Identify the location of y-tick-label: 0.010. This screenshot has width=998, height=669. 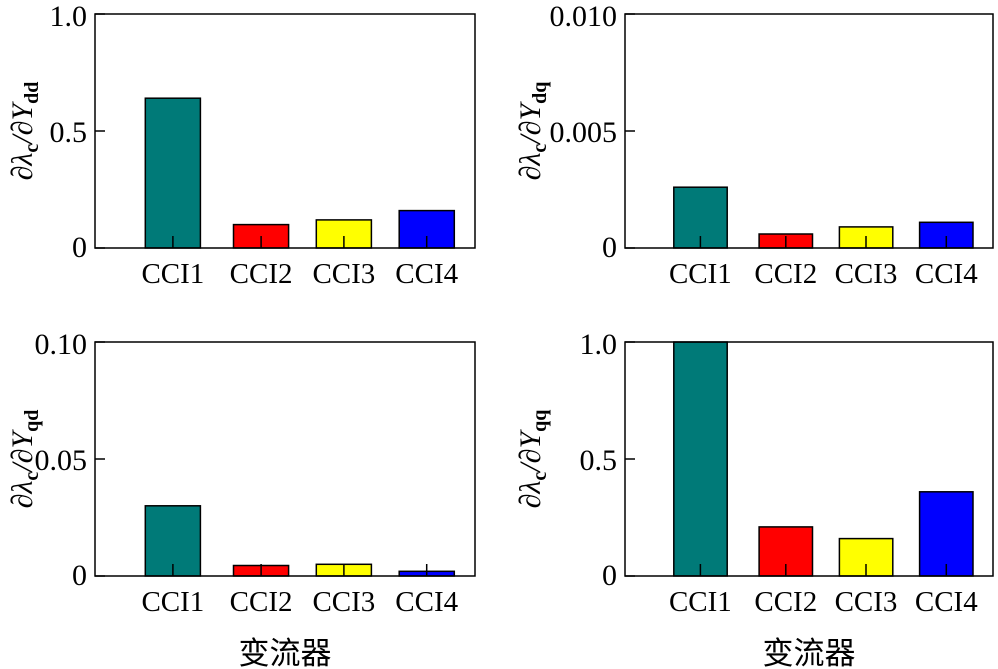
(584, 16).